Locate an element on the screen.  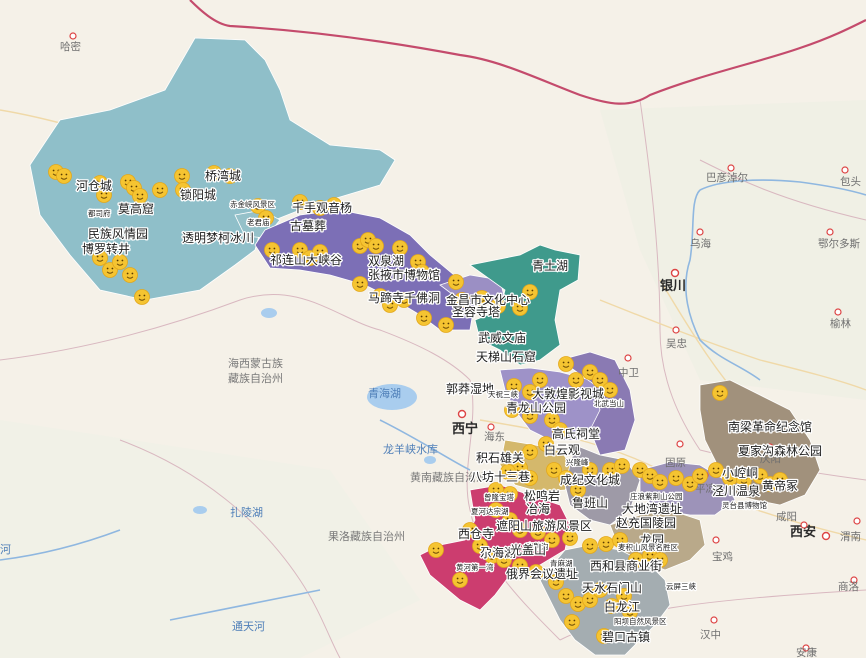
poi-label: 庄浪紫荆山公园 is located at coordinates (656, 496).